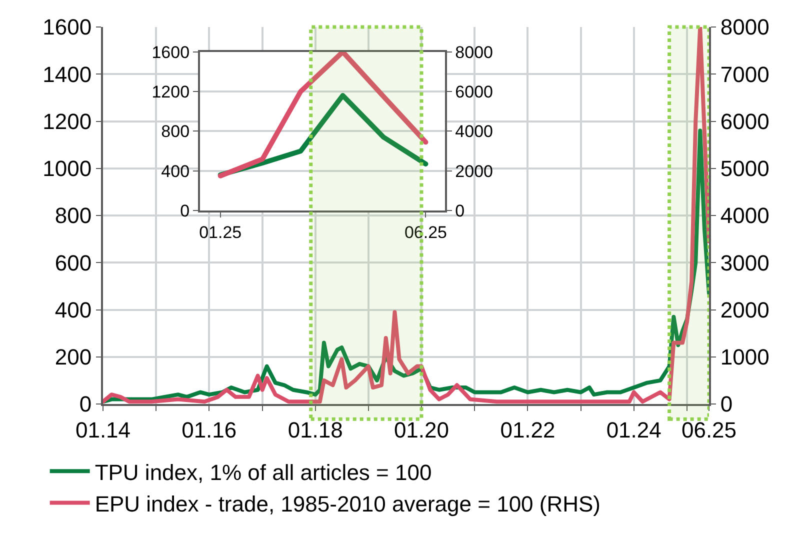  Describe the element at coordinates (634, 429) in the screenshot. I see `x-tick-label: 01.24` at that location.